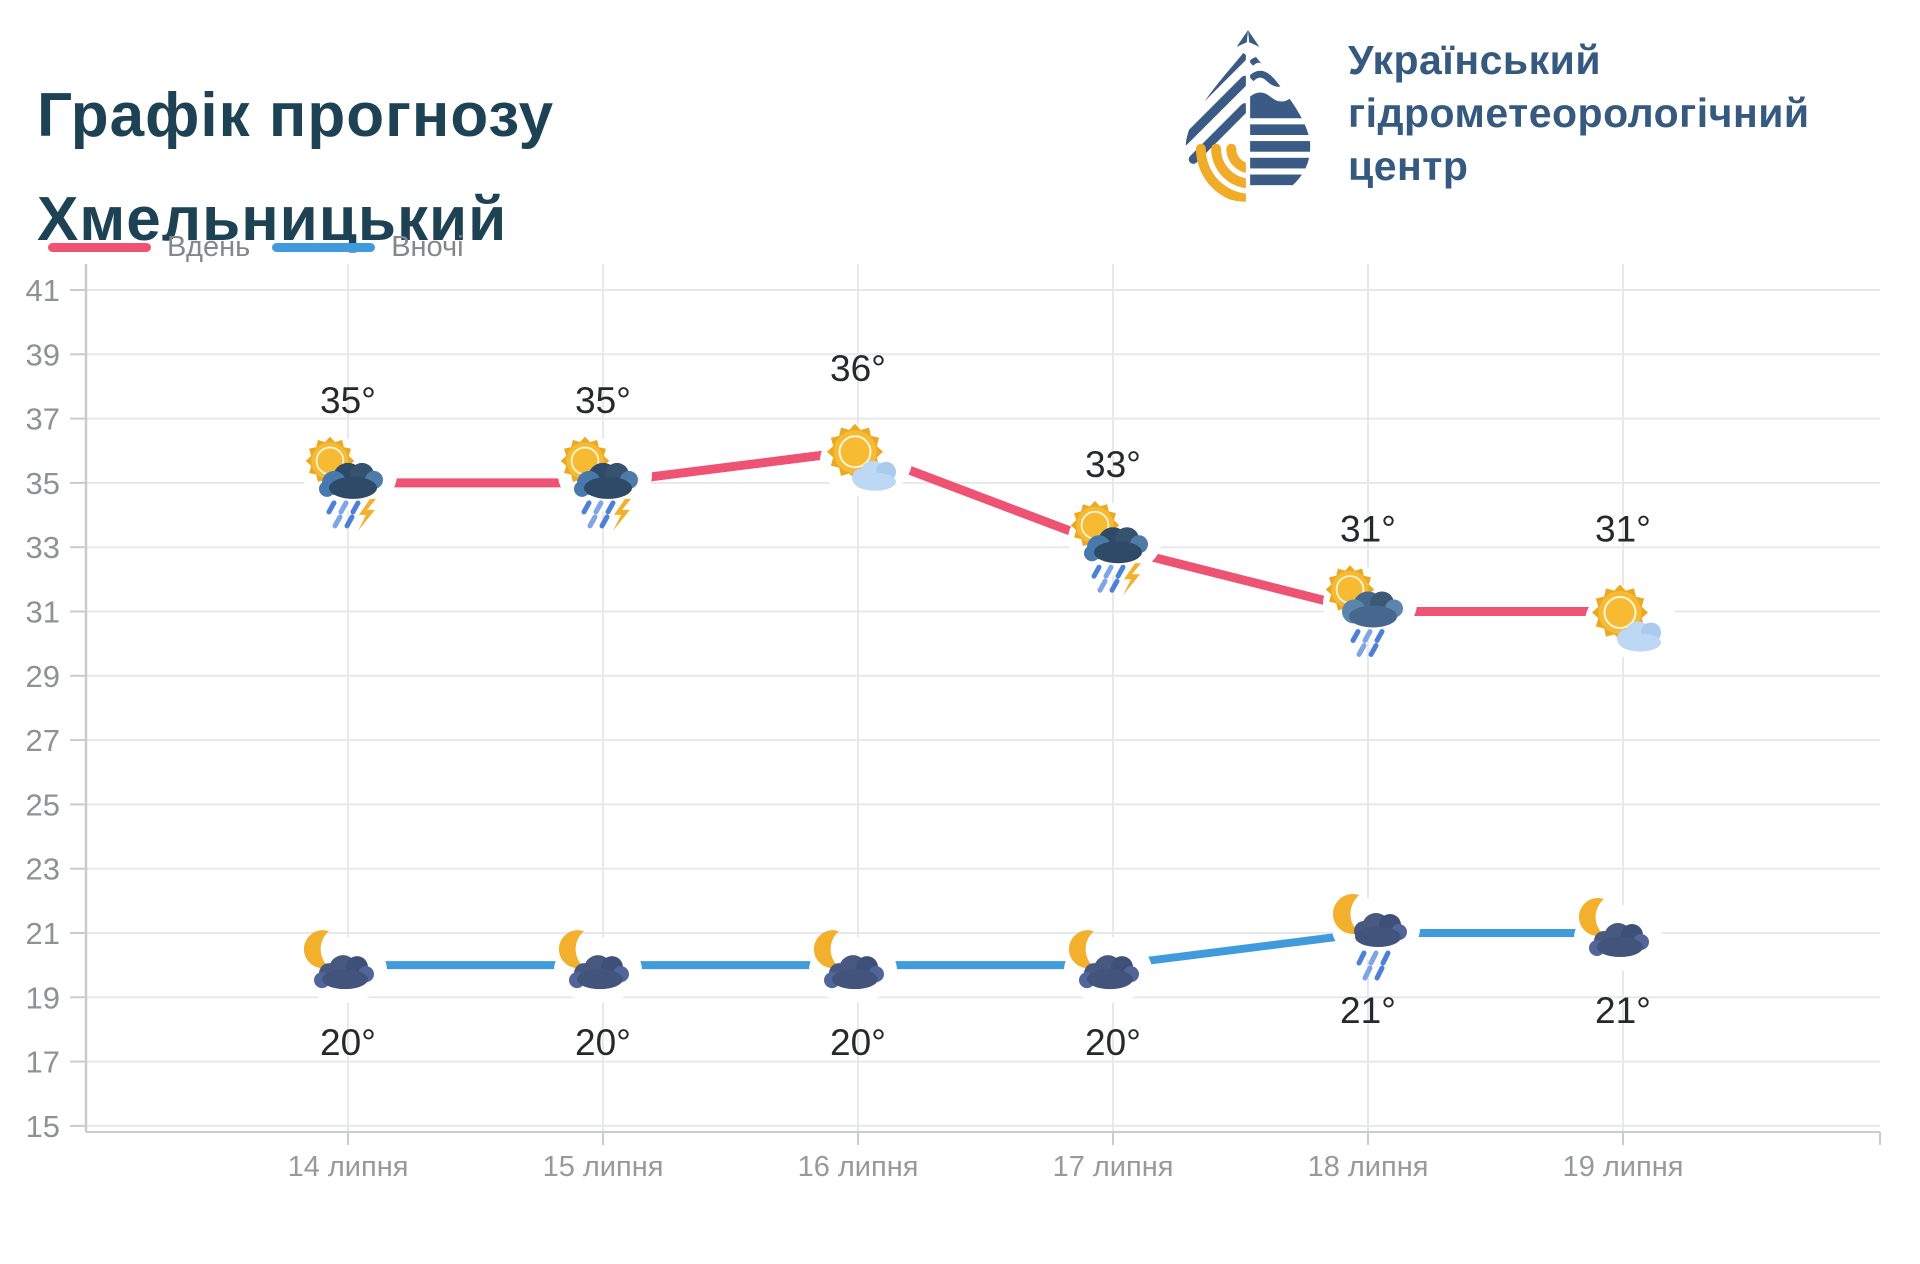 This screenshot has height=1264, width=1920. Describe the element at coordinates (1408, 166) in the screenshot. I see `org-name-line3: центр` at that location.